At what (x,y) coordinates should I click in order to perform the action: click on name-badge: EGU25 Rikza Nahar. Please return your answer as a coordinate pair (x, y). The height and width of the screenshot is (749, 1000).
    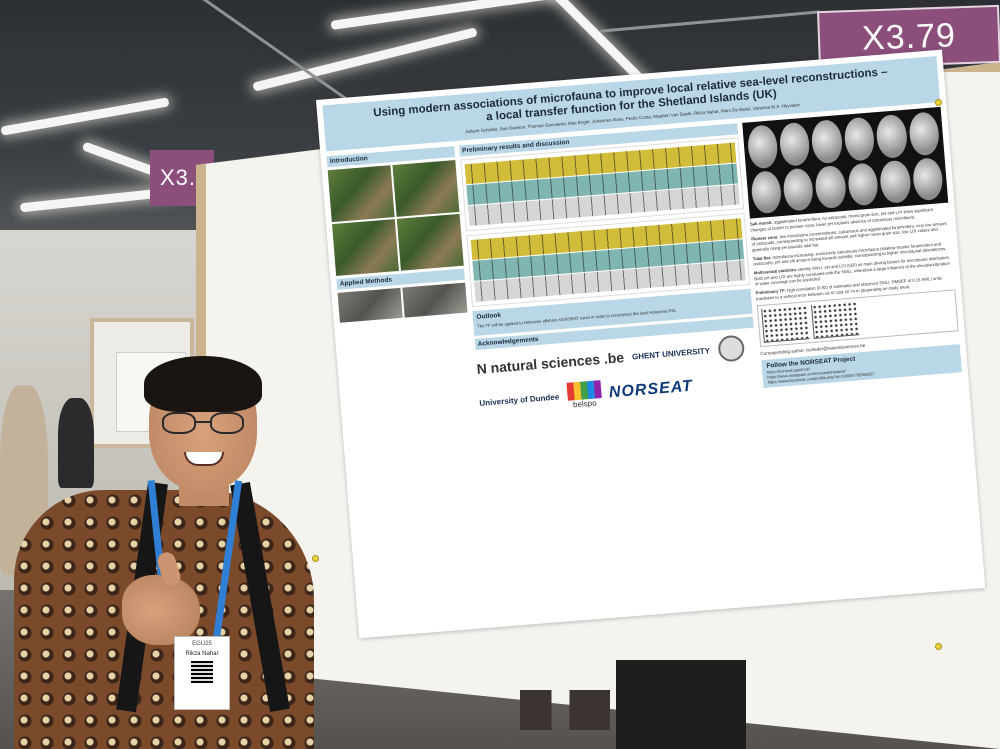
    Looking at the image, I should click on (202, 673).